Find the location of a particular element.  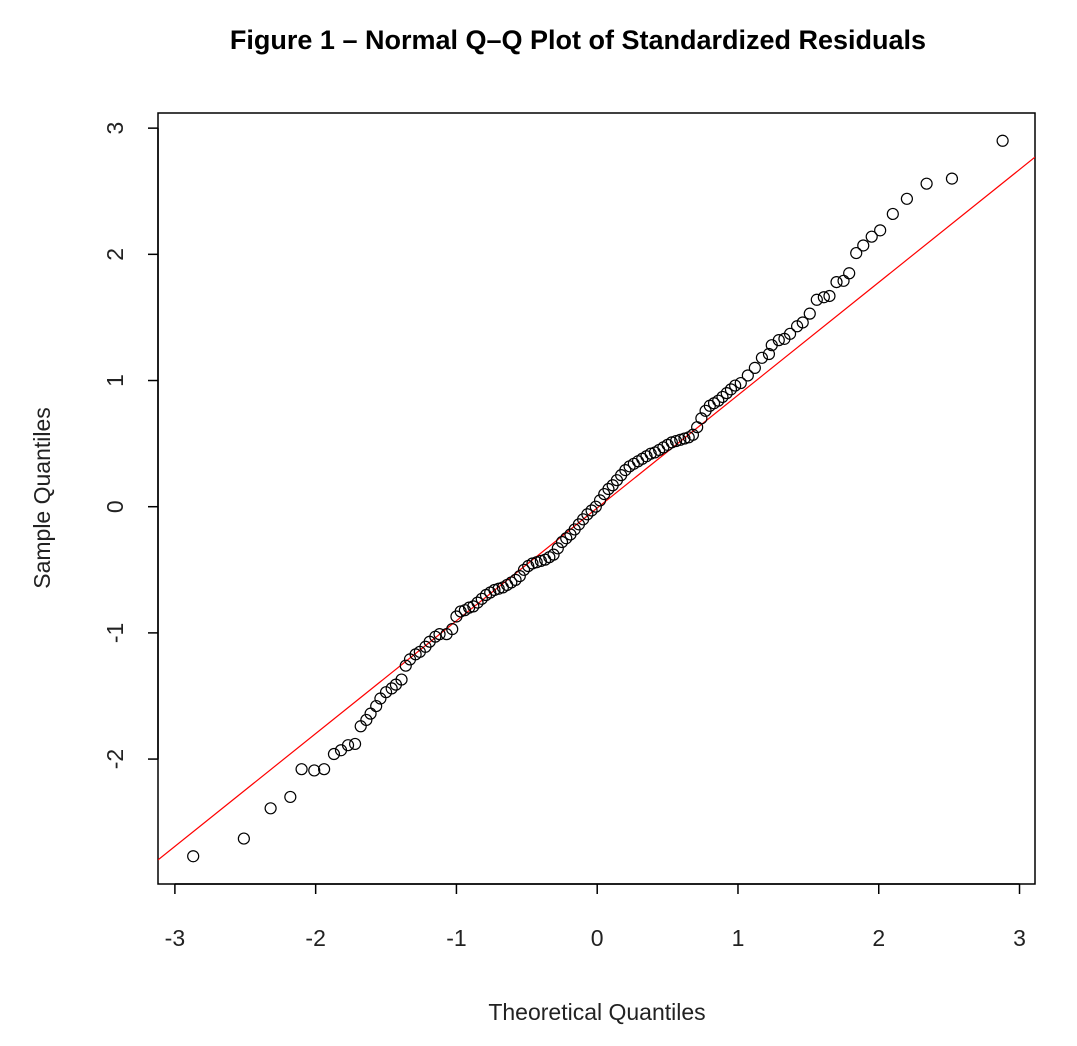

x-tick-label: -1 is located at coordinates (456, 938).